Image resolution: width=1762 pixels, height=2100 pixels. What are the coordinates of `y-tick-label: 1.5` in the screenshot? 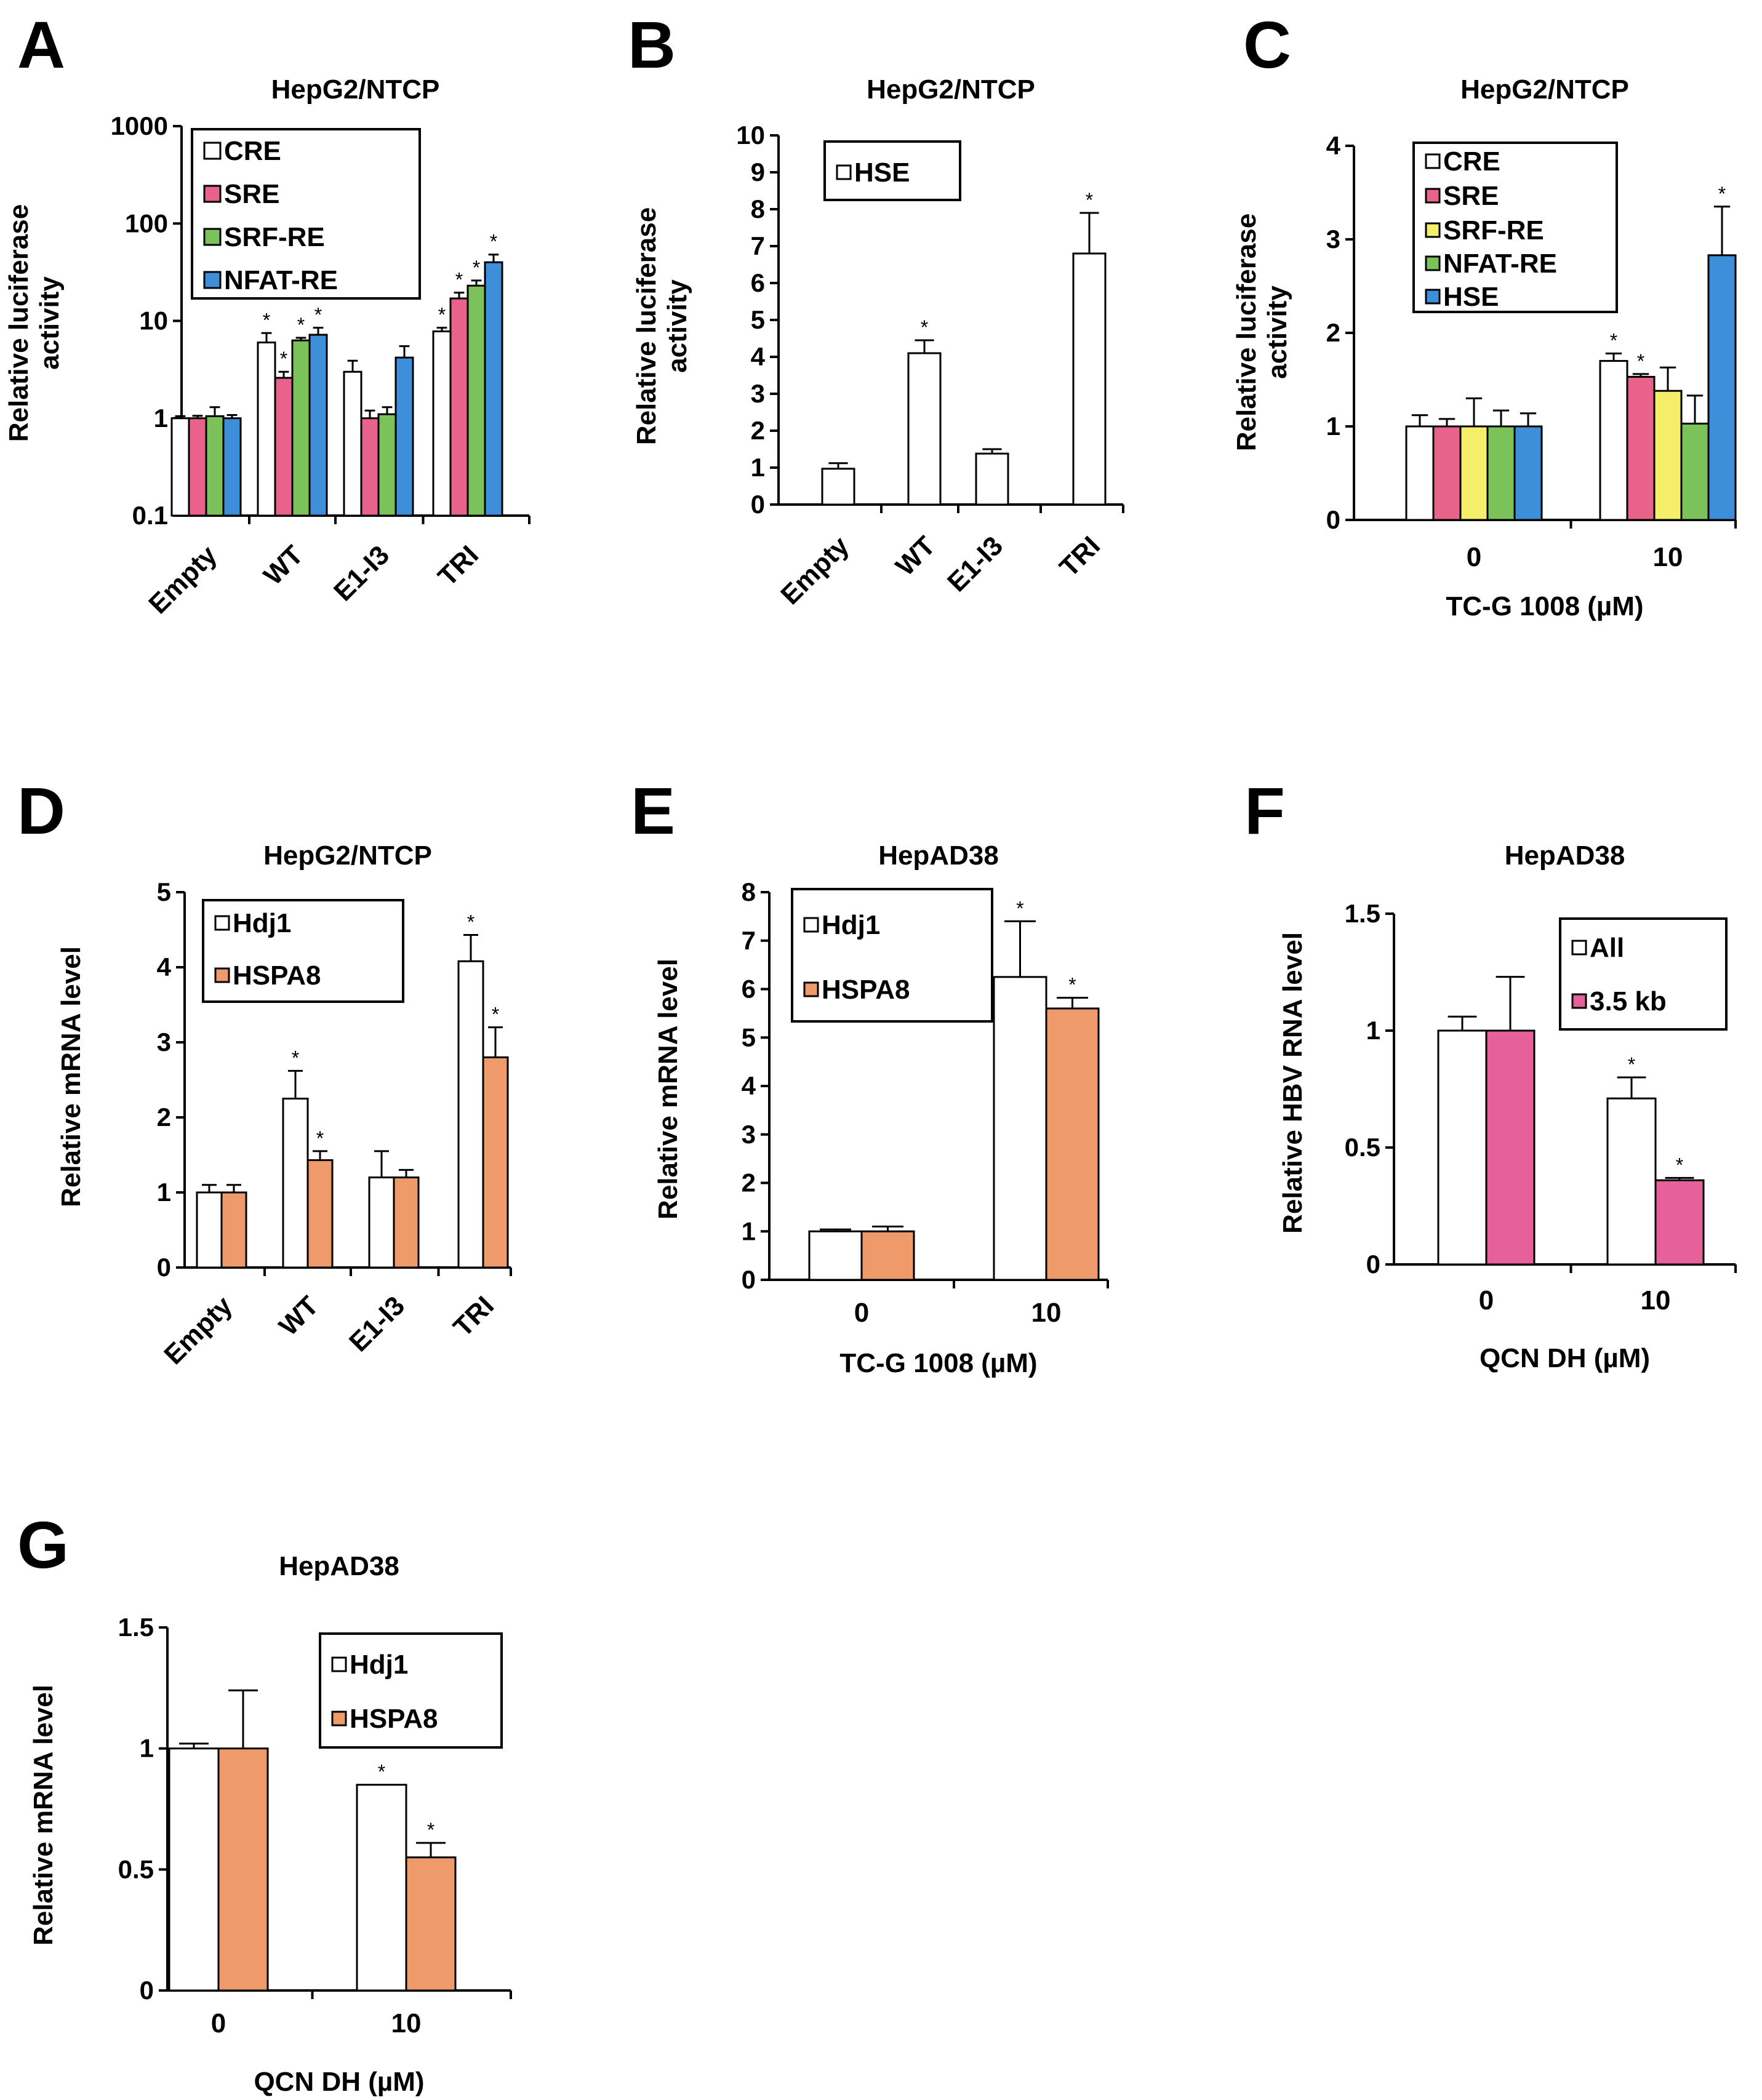 It's located at (1362, 913).